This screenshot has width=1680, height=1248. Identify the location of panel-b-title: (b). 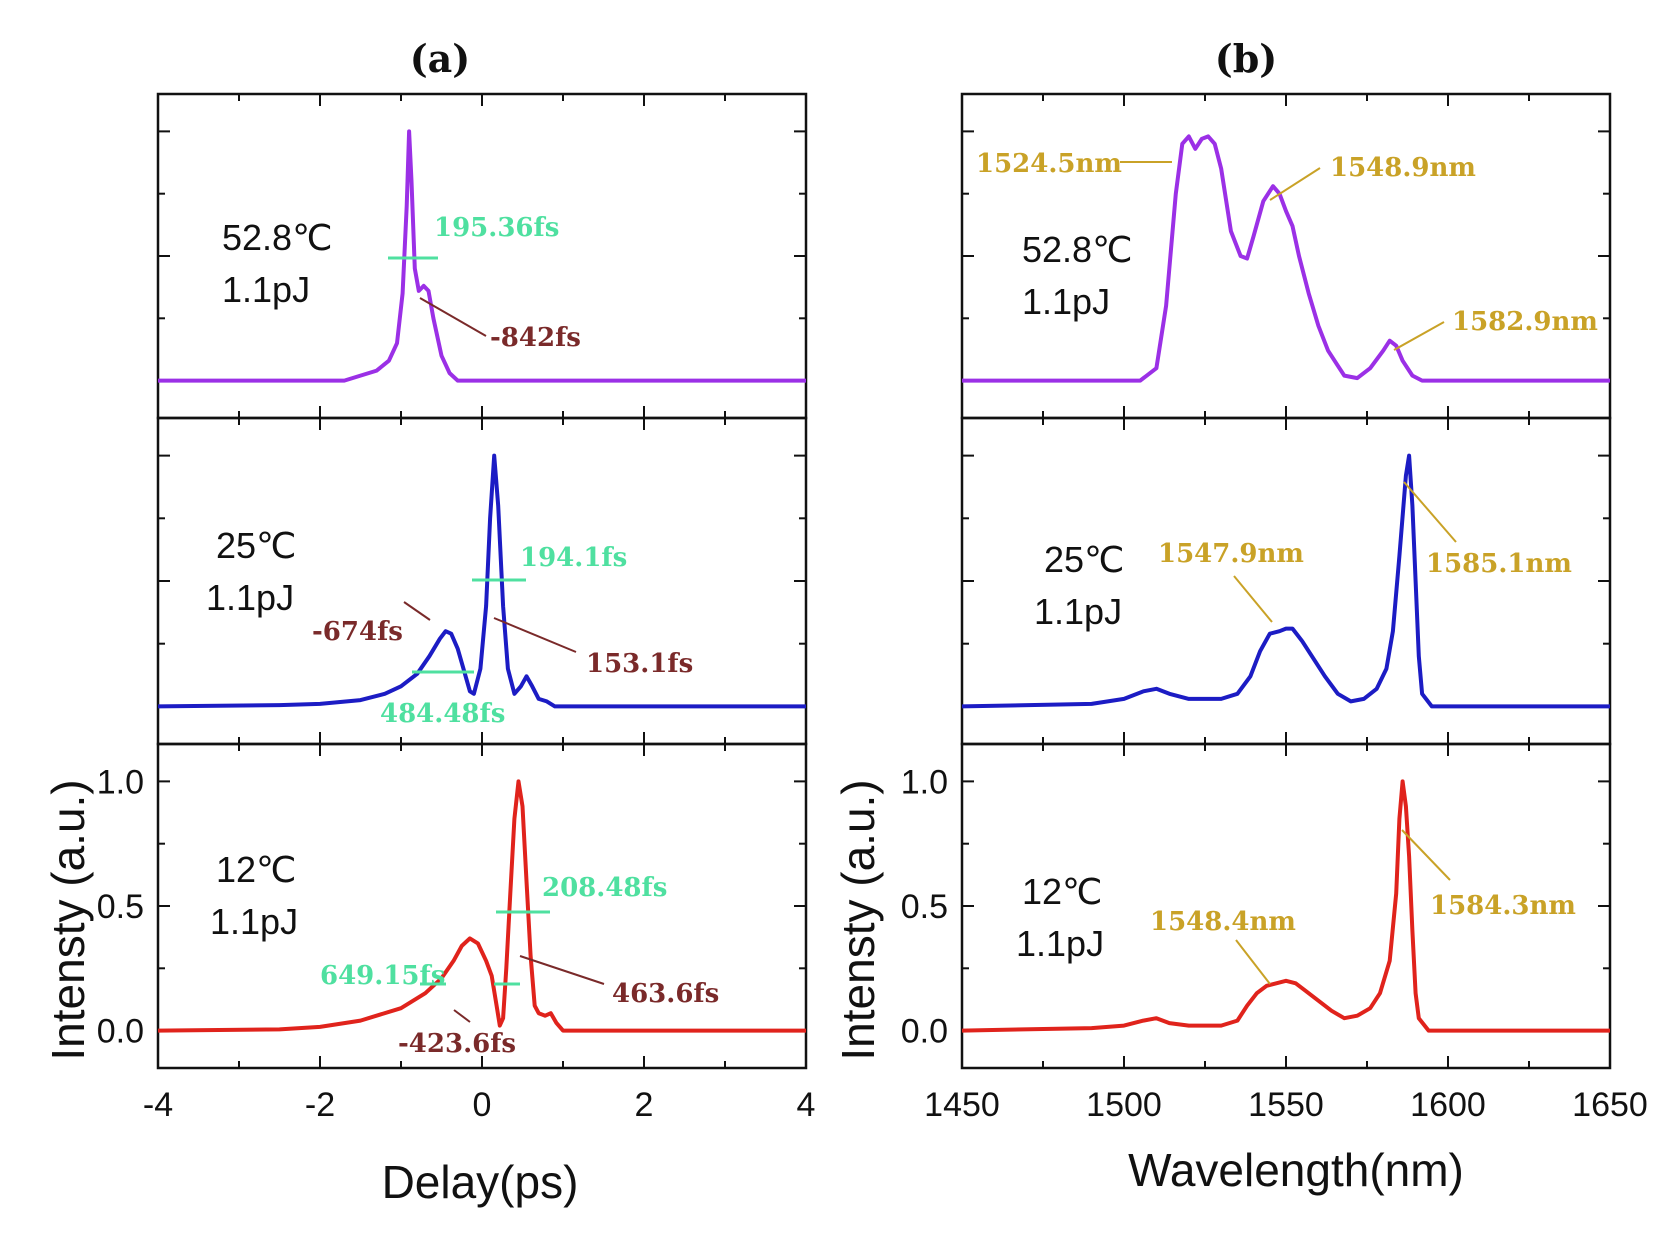
(1246, 58).